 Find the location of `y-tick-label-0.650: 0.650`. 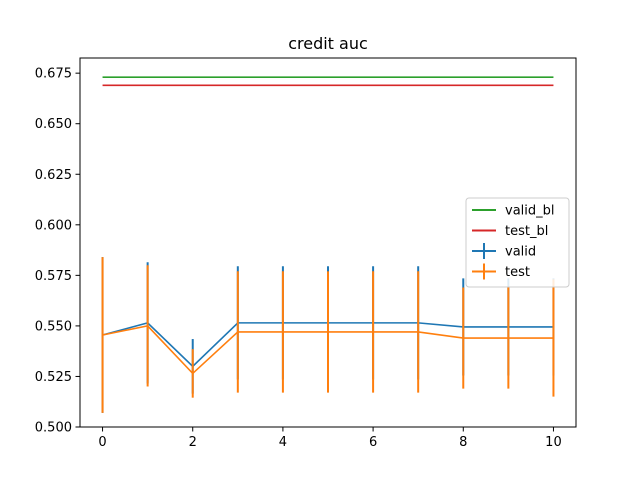

y-tick-label-0.650: 0.650 is located at coordinates (53, 124).